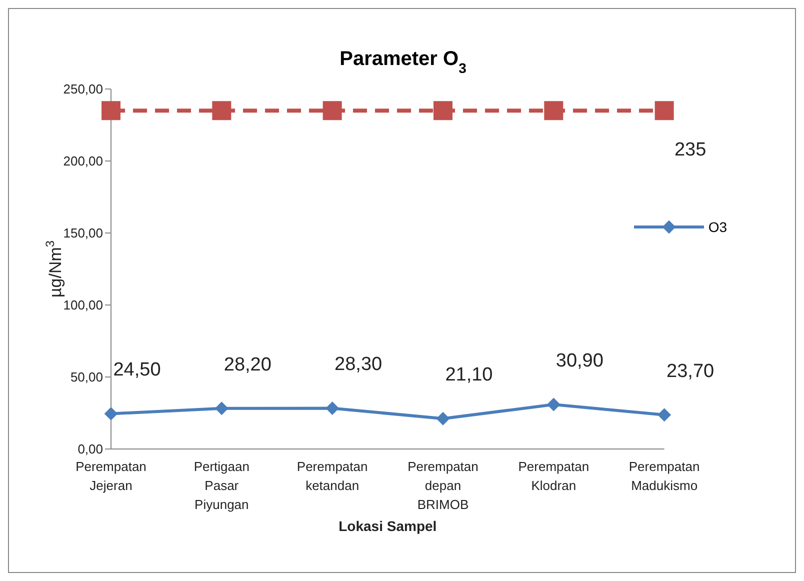 Image resolution: width=804 pixels, height=581 pixels. What do you see at coordinates (111, 476) in the screenshot?
I see `x-tick-label: Perempatan Jejeran` at bounding box center [111, 476].